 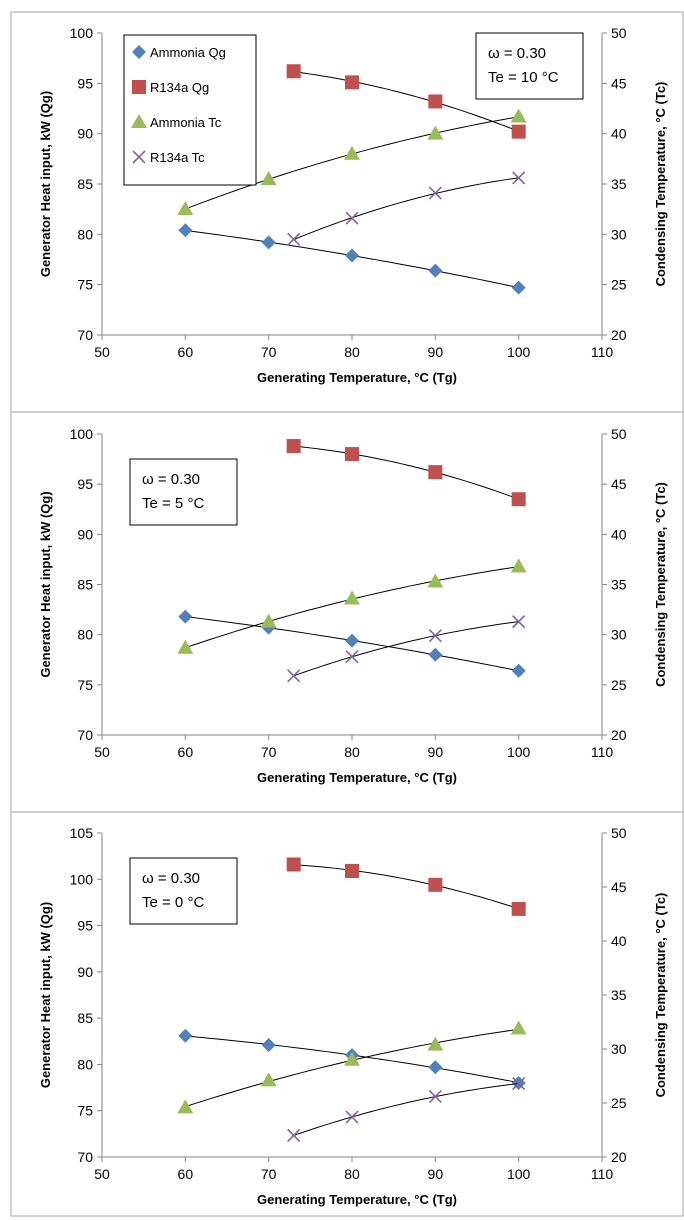 I want to click on legend: Ammonia Qg R134a Qg Ammonia Tc R134a Tc, so click(x=190, y=110).